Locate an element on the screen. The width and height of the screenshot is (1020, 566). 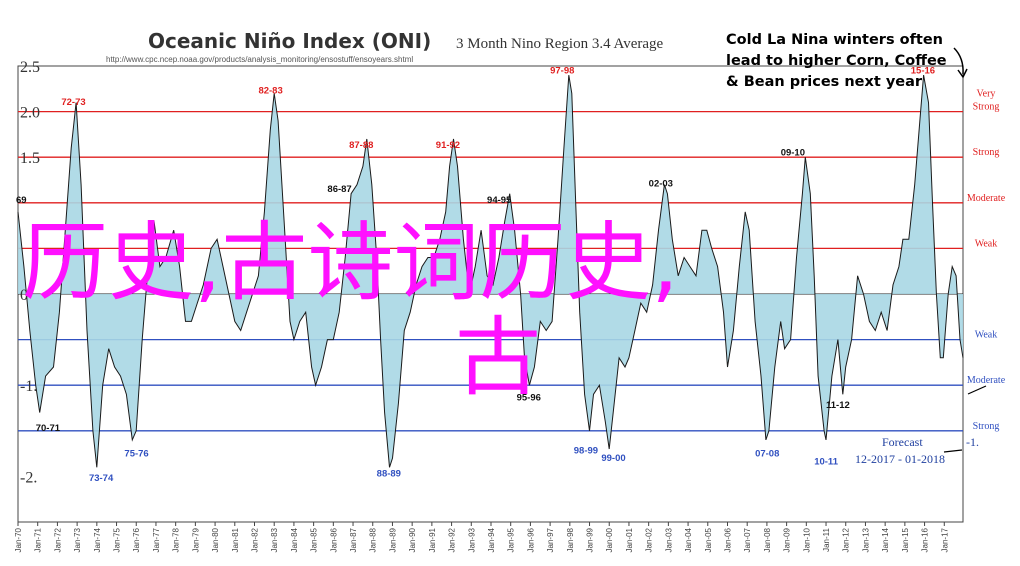
x-tick-label: Jan-85 is located at coordinates (314, 539).